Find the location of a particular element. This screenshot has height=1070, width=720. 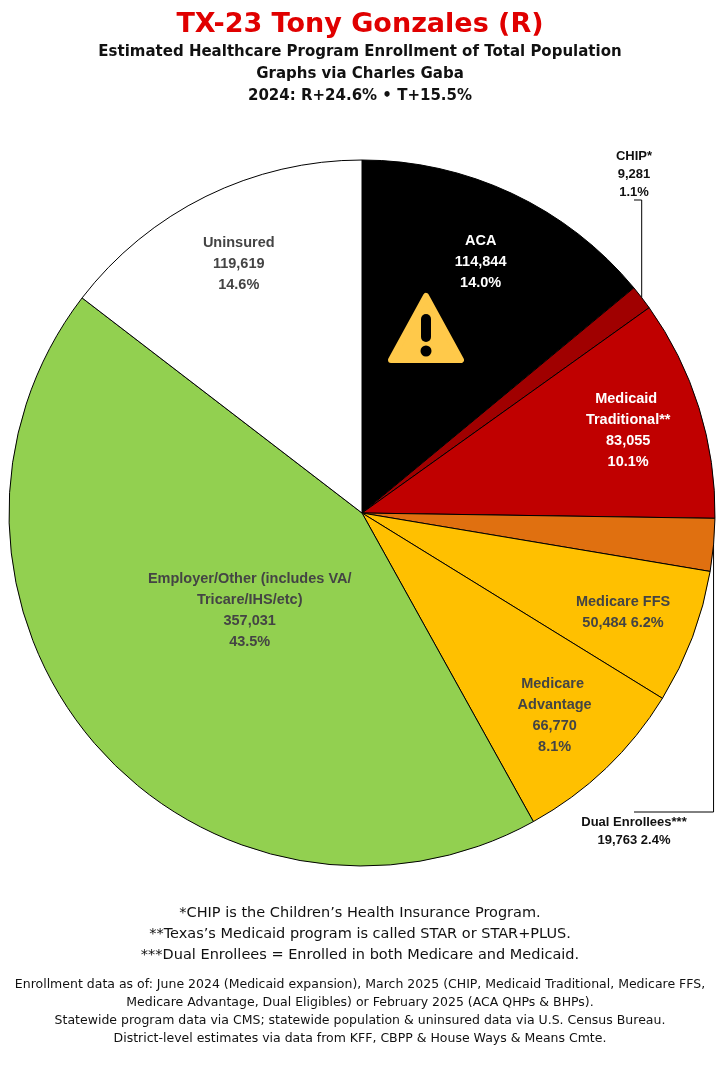

slice-label: Medicare Advantage is located at coordinates (554, 694).